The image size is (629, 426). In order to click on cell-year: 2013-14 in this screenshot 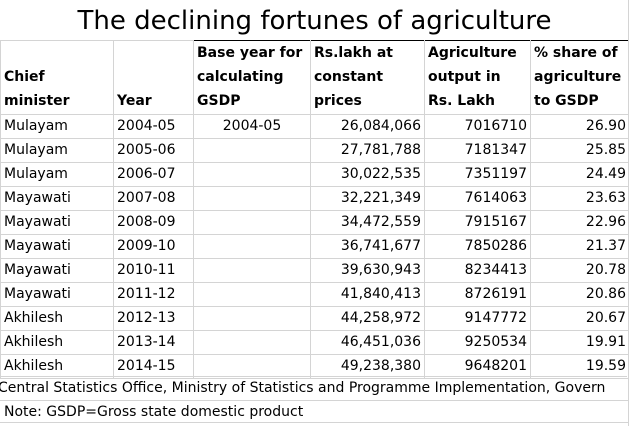, I will do `click(153, 342)`.